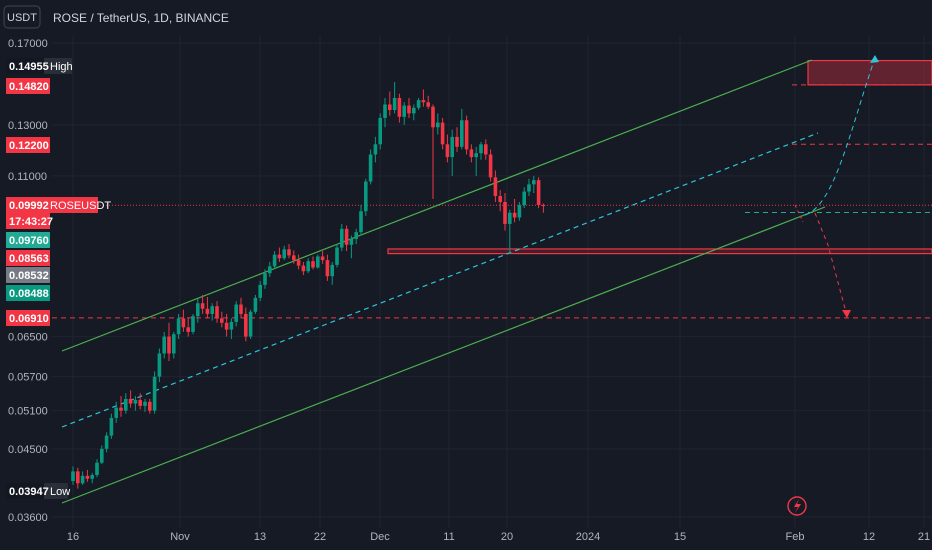 This screenshot has width=932, height=550. Describe the element at coordinates (28, 412) in the screenshot. I see `y-tick-label: 0.05100` at that location.